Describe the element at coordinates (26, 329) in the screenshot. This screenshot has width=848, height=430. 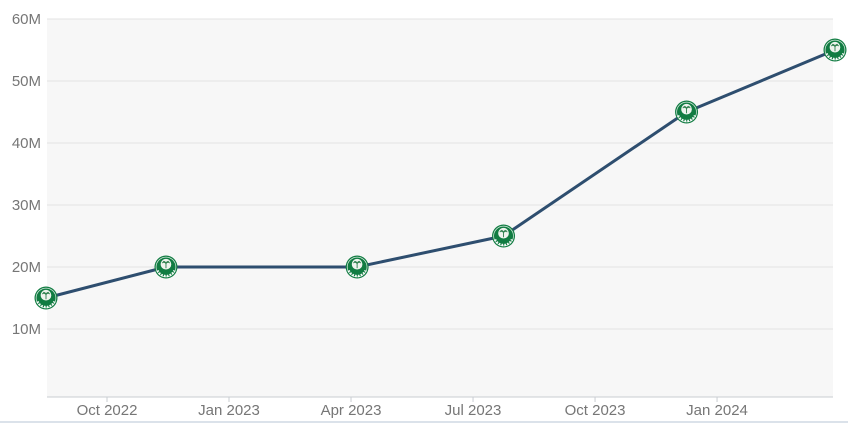
I see `y-axis-label: 10M` at that location.